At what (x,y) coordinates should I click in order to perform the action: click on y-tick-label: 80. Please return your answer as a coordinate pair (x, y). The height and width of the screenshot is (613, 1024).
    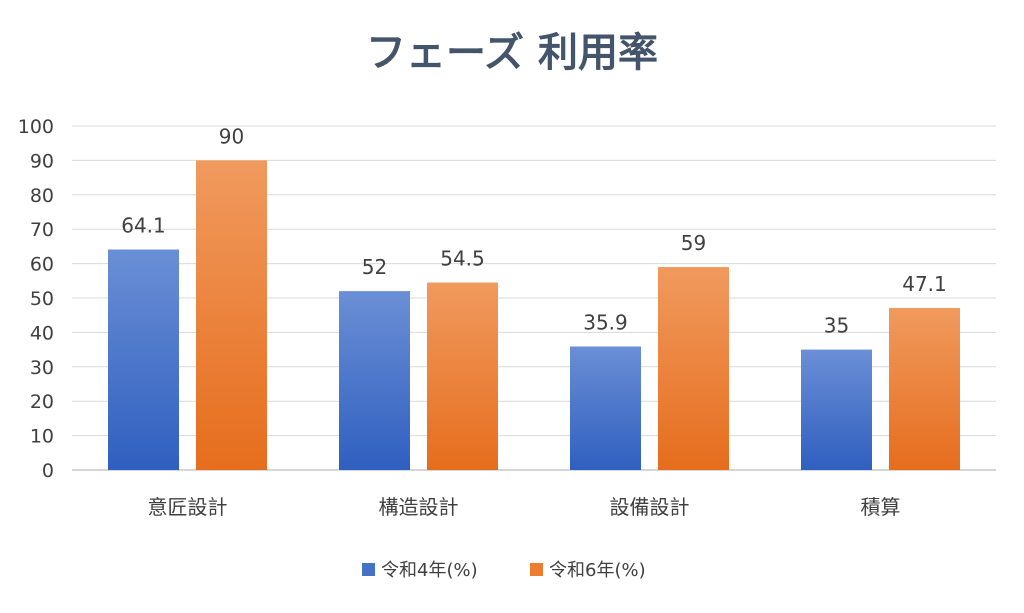
    Looking at the image, I should click on (42, 196).